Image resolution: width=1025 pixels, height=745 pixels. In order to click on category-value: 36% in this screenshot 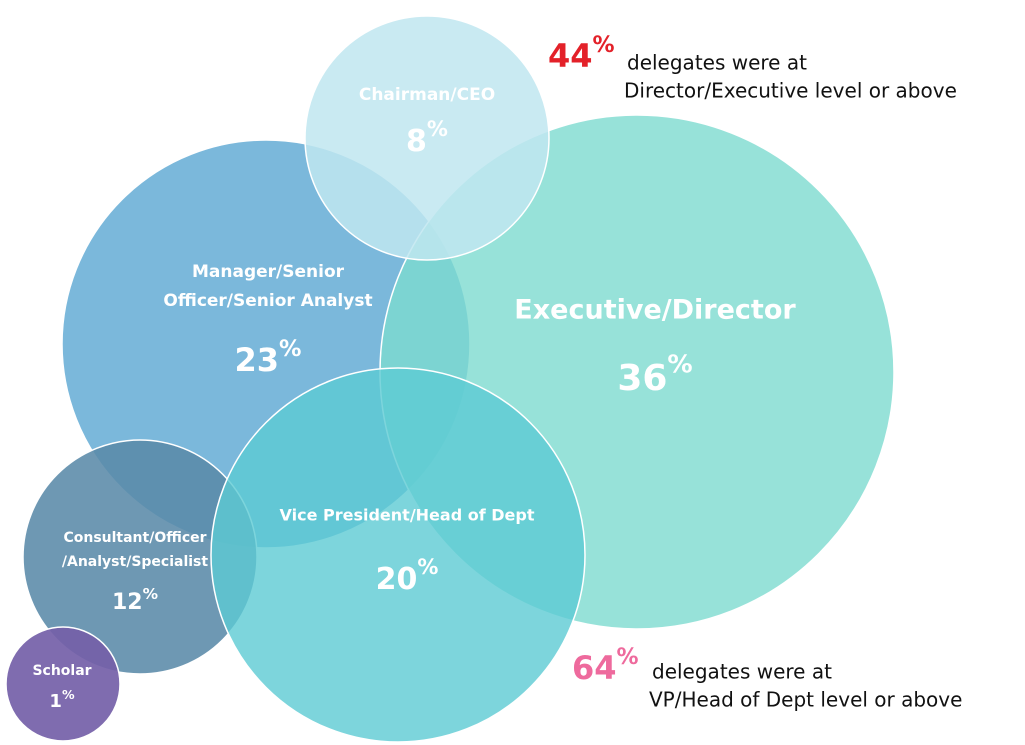, I will do `click(654, 374)`.